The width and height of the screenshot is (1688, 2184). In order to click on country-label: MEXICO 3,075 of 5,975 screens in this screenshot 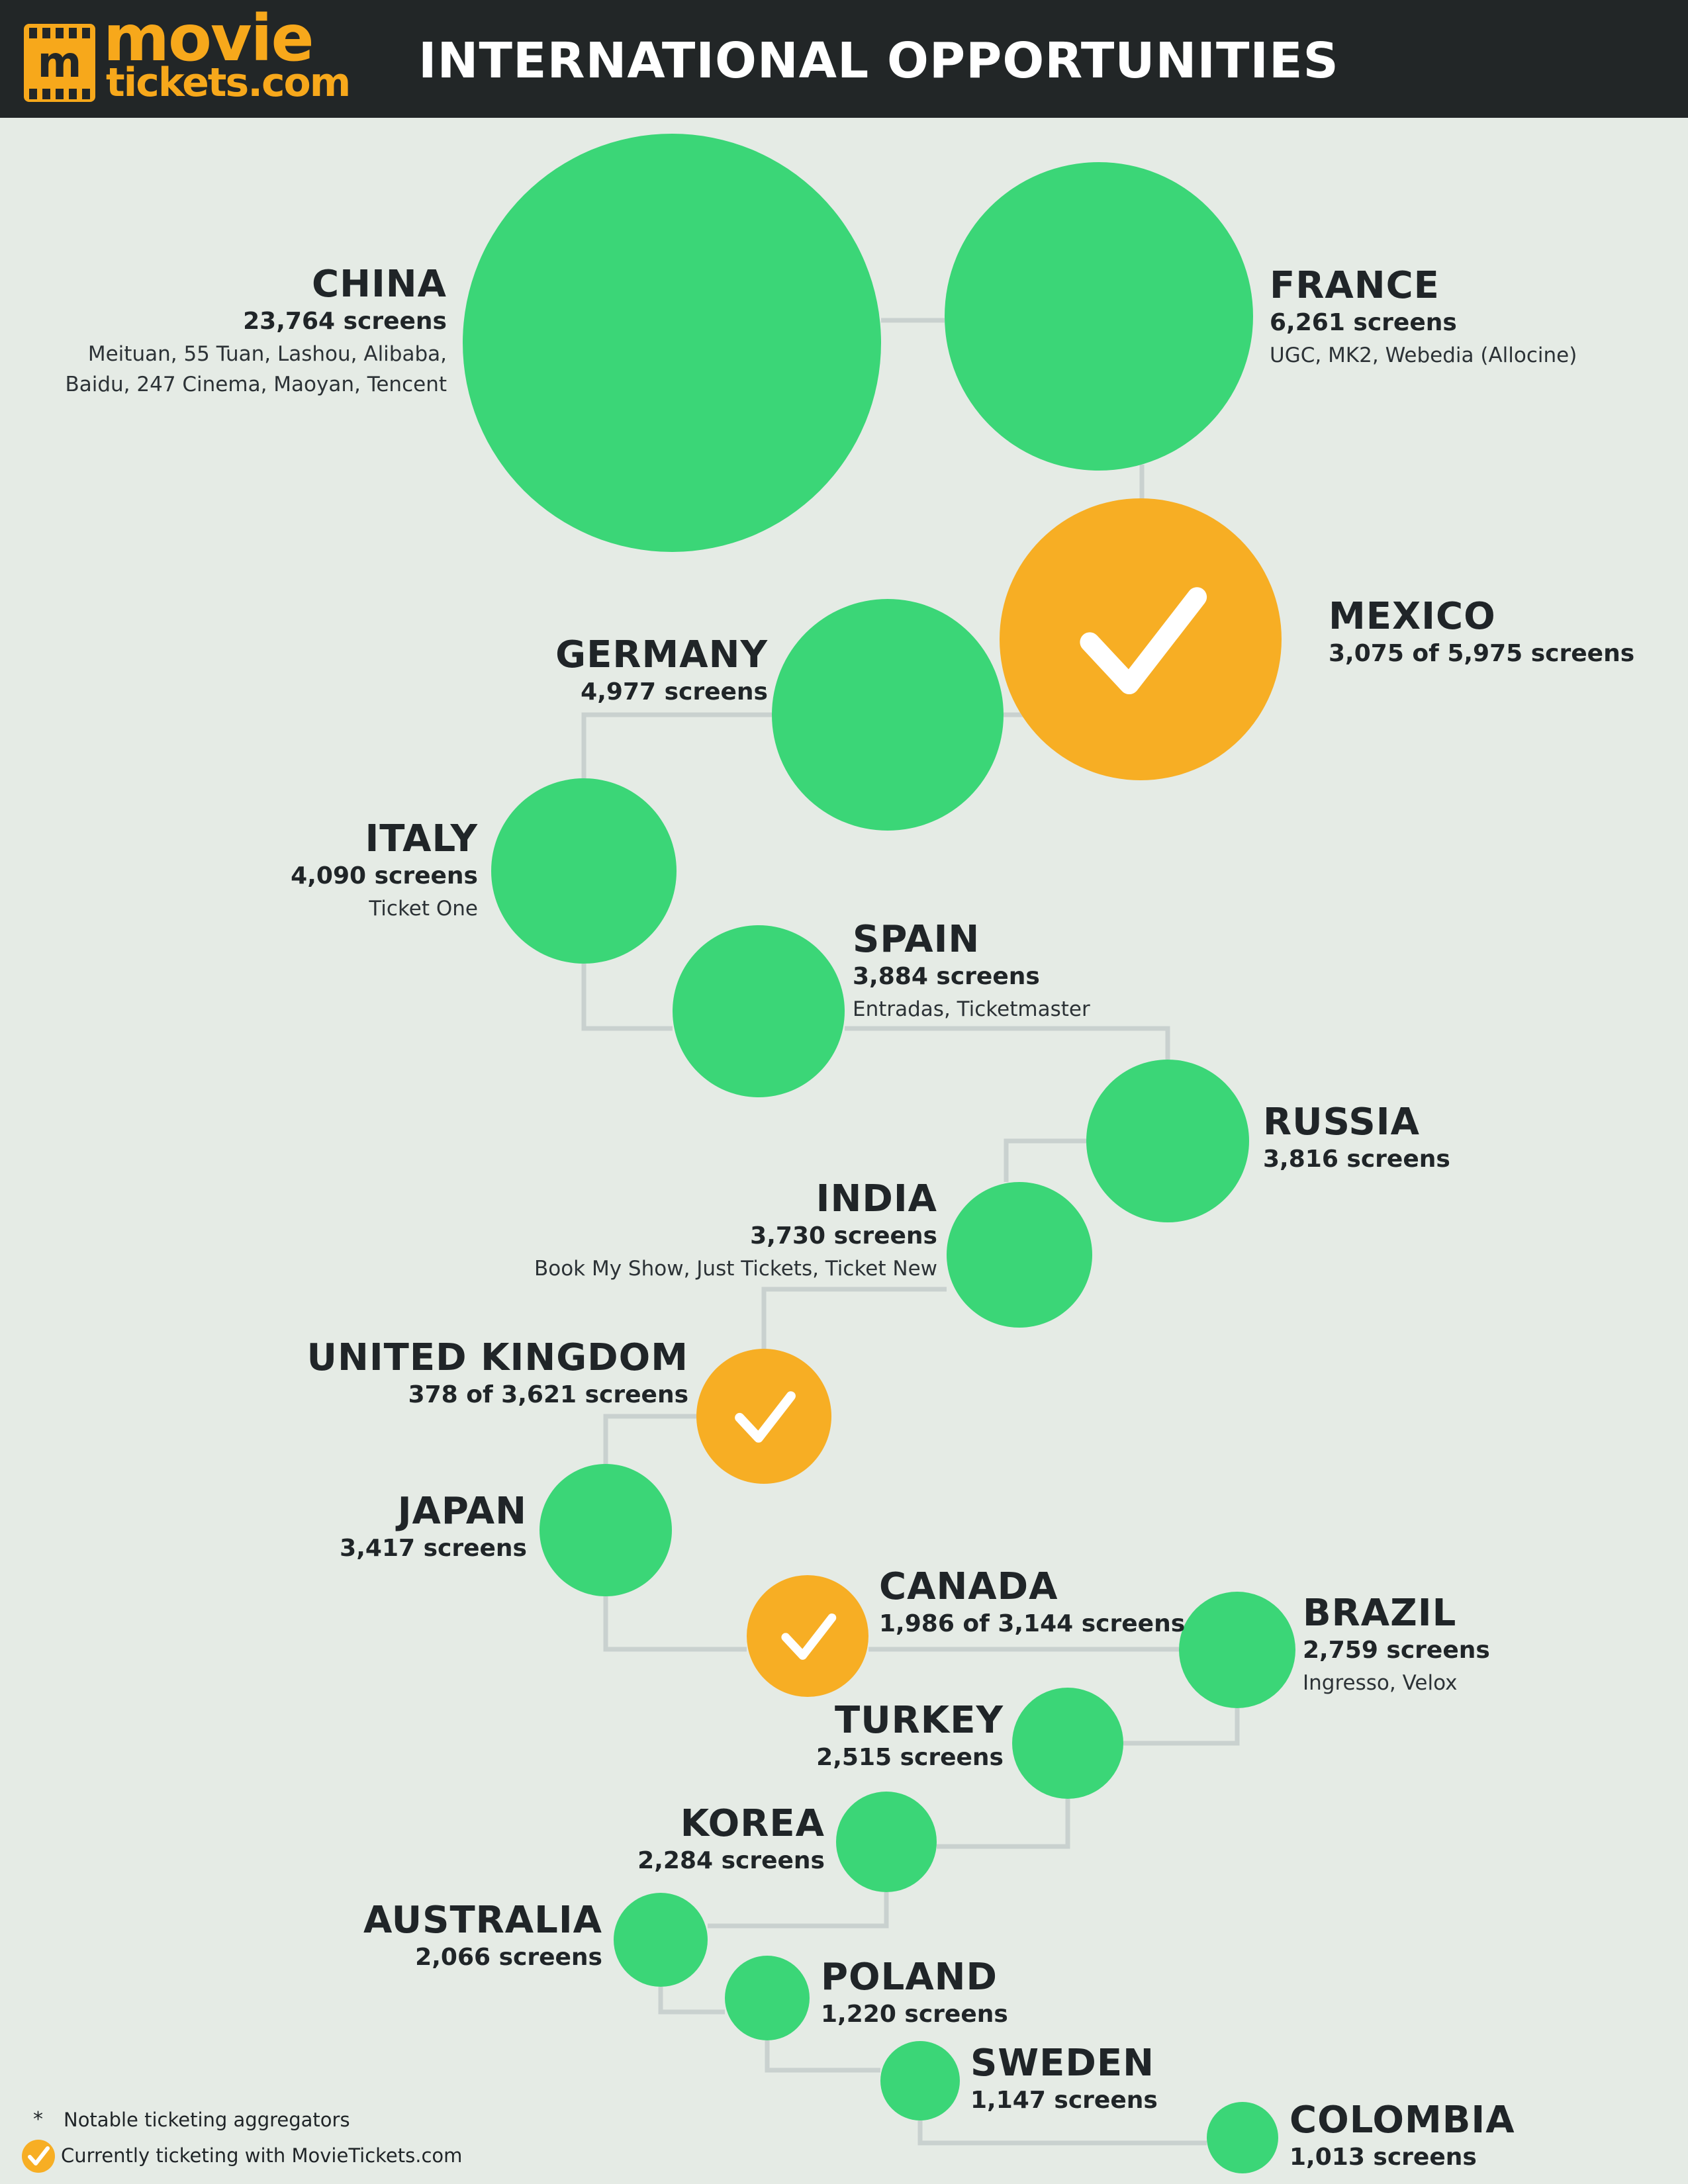, I will do `click(1481, 634)`.